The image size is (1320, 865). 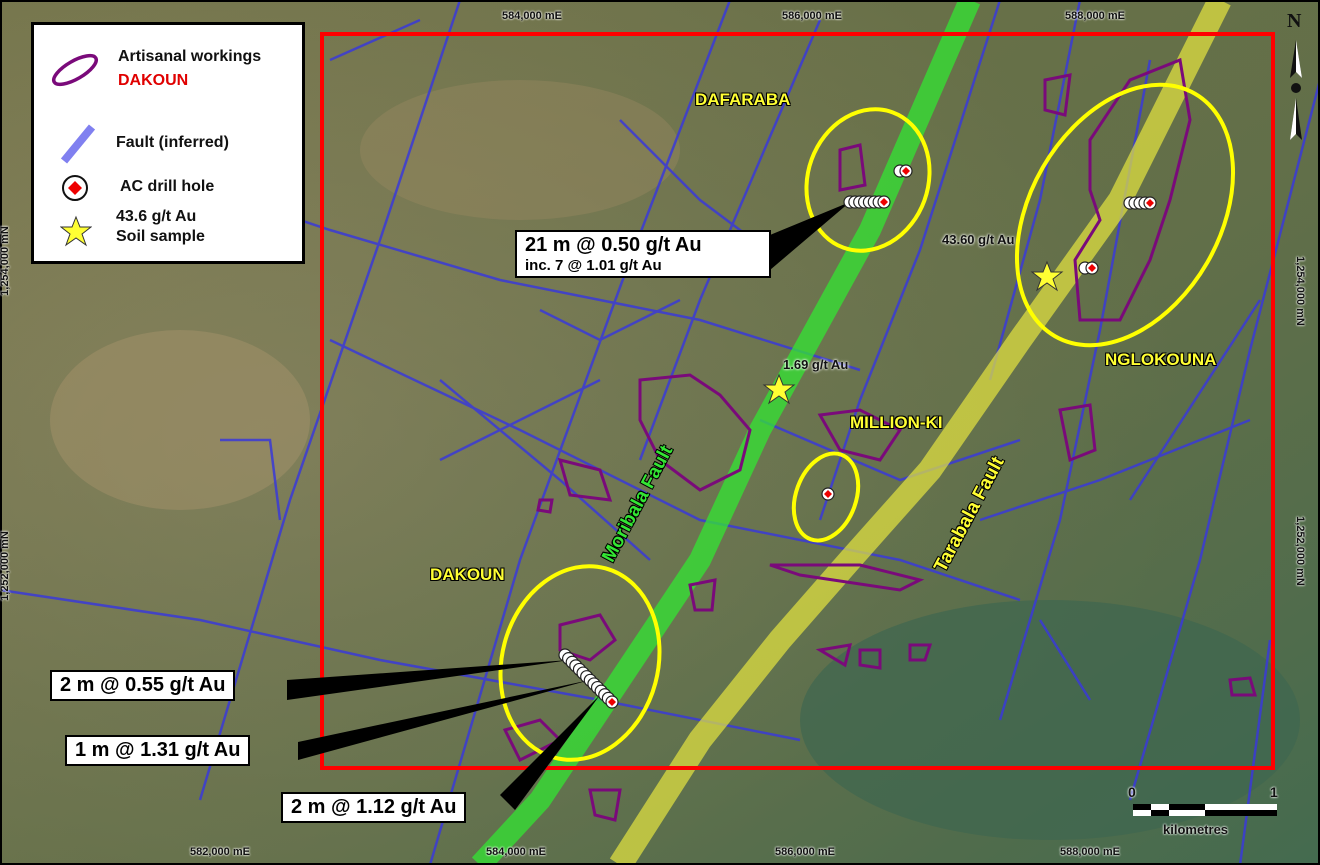 I want to click on fault-icon, so click(x=78, y=144).